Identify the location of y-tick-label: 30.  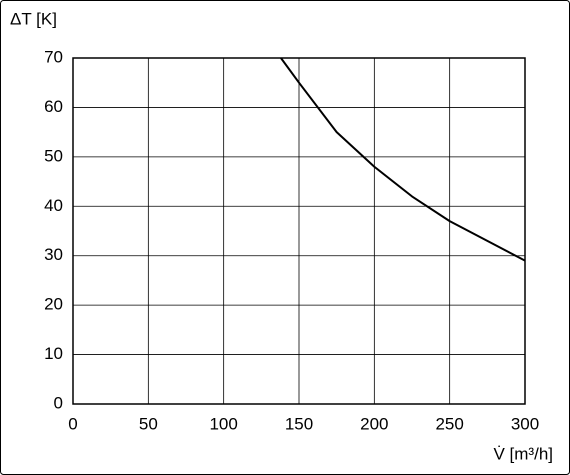
(53, 254).